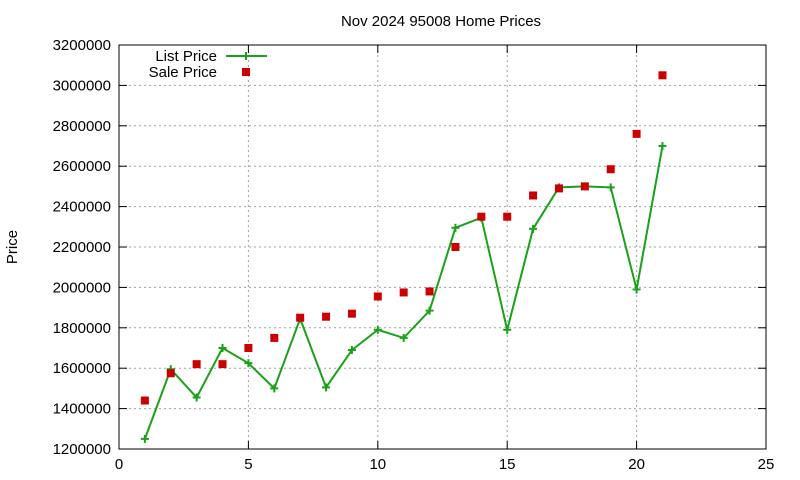  What do you see at coordinates (12, 247) in the screenshot?
I see `y-axis-label: Price` at bounding box center [12, 247].